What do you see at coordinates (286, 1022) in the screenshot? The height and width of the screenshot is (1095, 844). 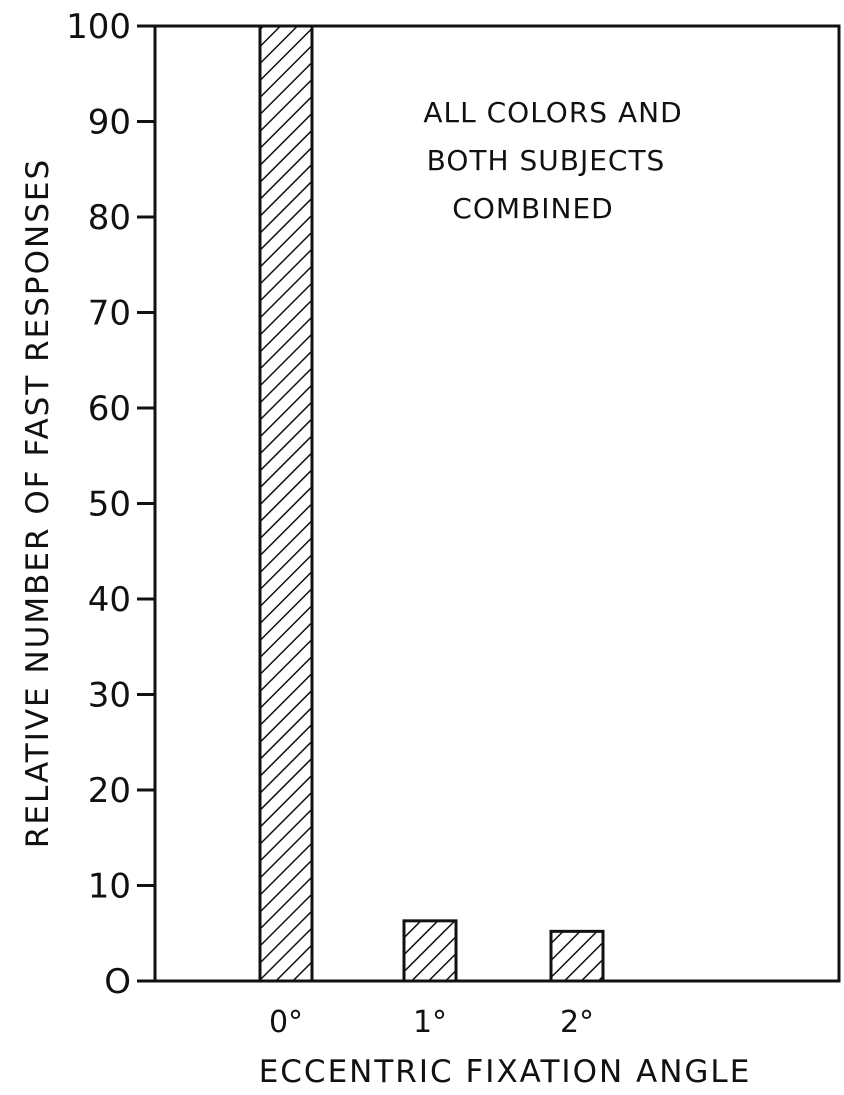 I see `x-tick-label: 0°` at bounding box center [286, 1022].